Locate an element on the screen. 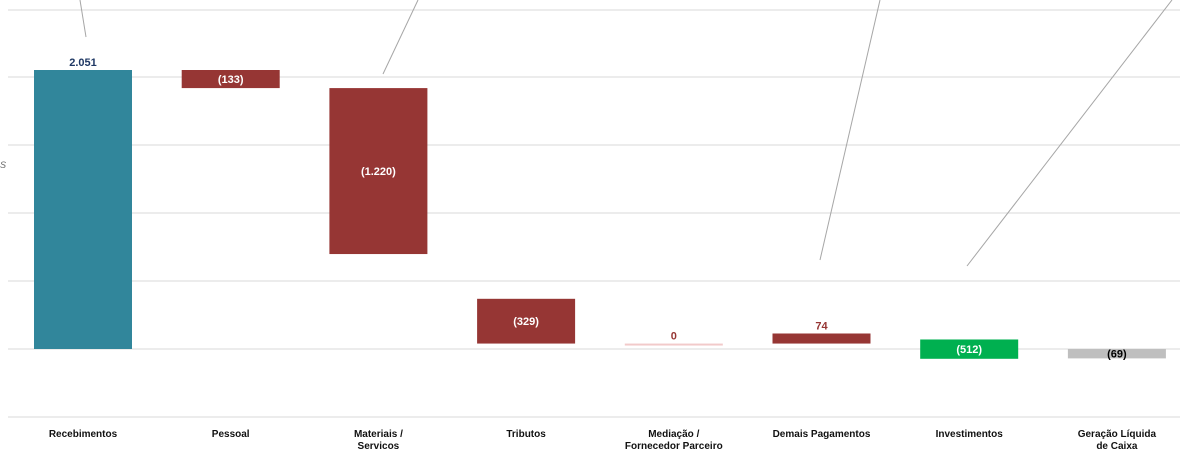 The width and height of the screenshot is (1180, 451). data-label: (69) is located at coordinates (1117, 355).